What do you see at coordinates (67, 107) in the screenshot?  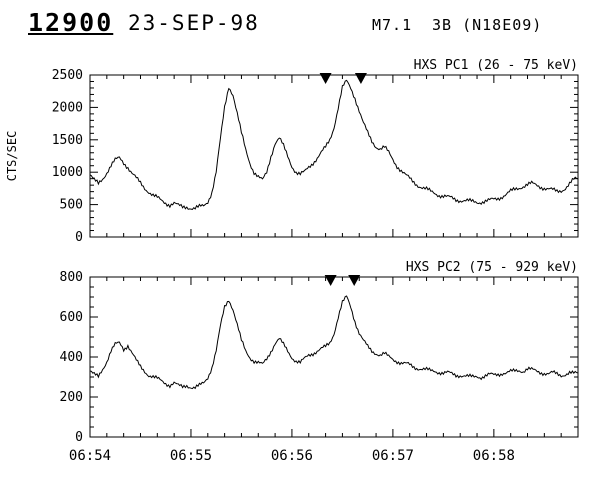 I see `y-tick-label: 2000` at bounding box center [67, 107].